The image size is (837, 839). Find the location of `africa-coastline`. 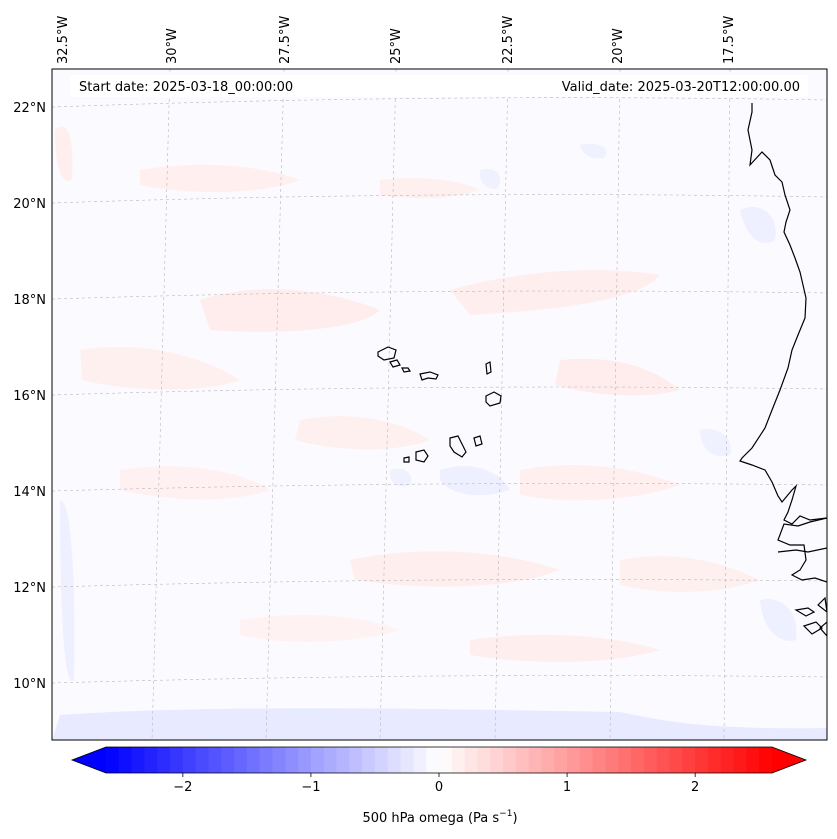

africa-coastline is located at coordinates (783, 314).